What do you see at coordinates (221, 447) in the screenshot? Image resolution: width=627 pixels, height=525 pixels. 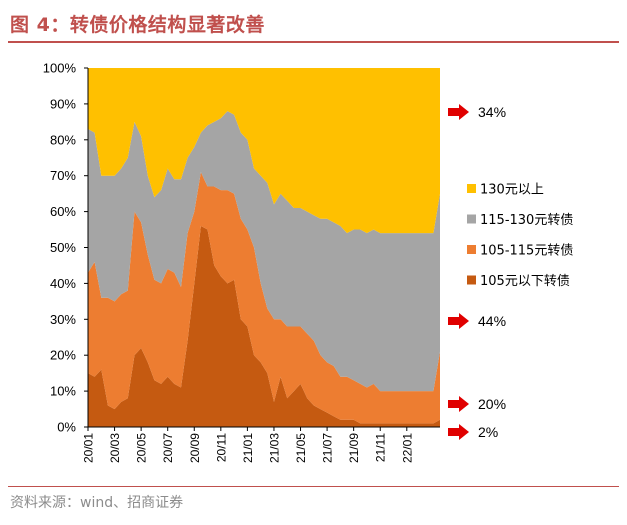 I see `x-tick-label: 20/11` at bounding box center [221, 447].